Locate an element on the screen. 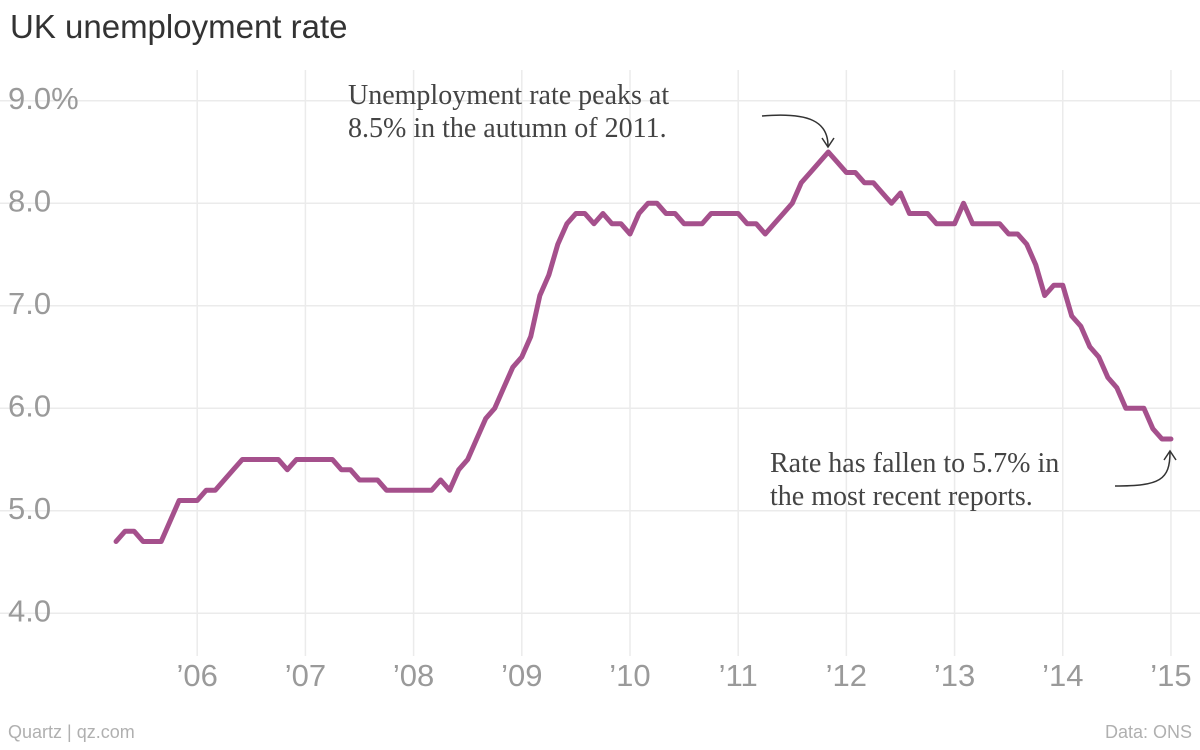 The image size is (1200, 750). y-tick-label: 7.0 is located at coordinates (29, 303).